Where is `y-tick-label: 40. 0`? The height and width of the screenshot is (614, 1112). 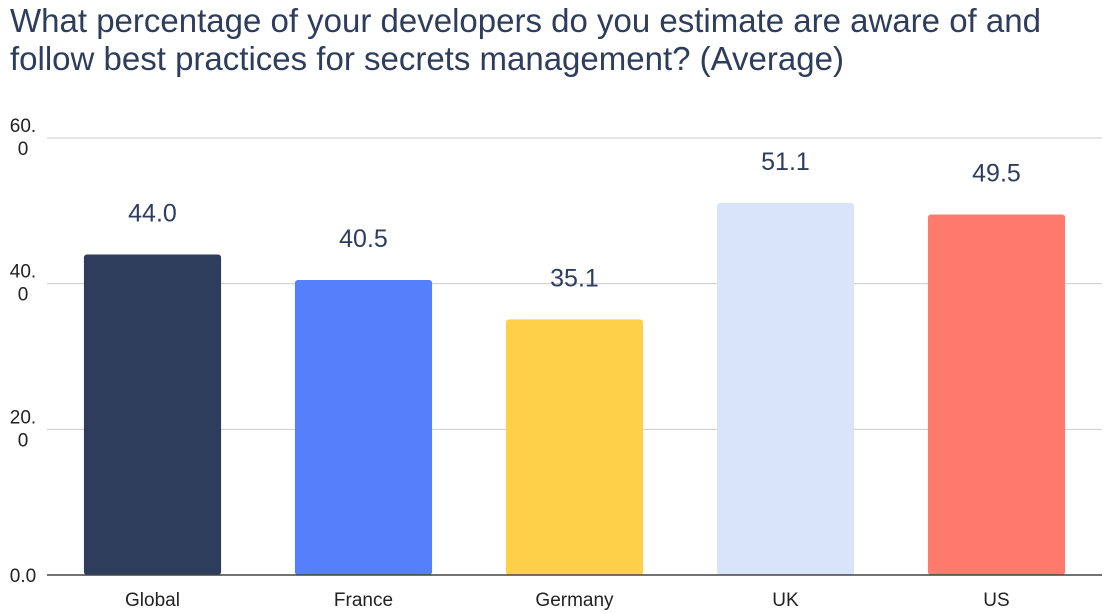
y-tick-label: 40. 0 is located at coordinates (23, 284).